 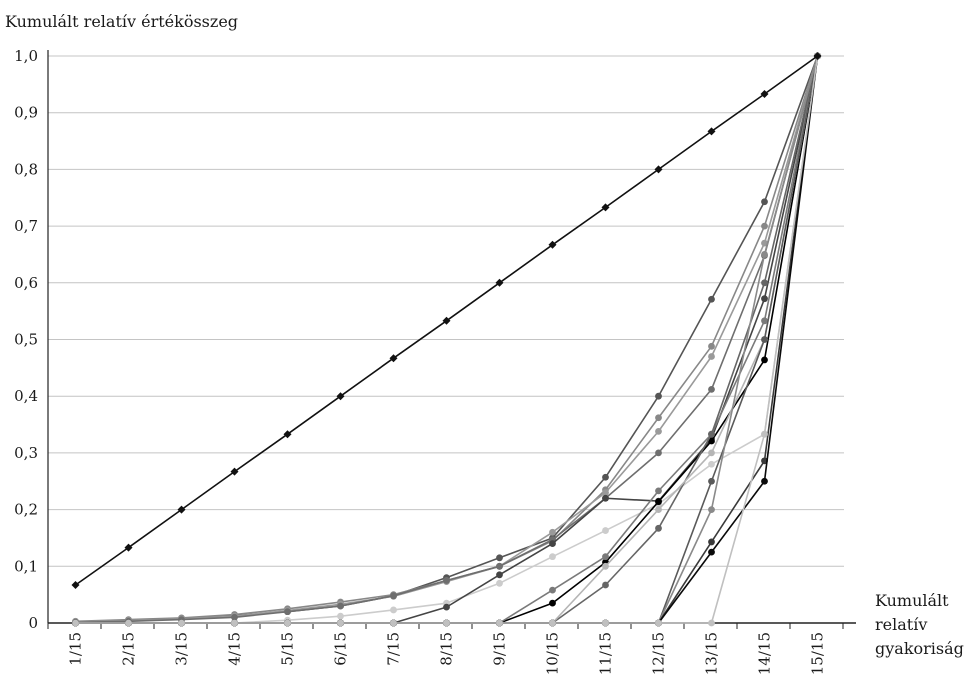 What do you see at coordinates (919, 648) in the screenshot?
I see `x-axis-label-line-3: gyakoriság` at bounding box center [919, 648].